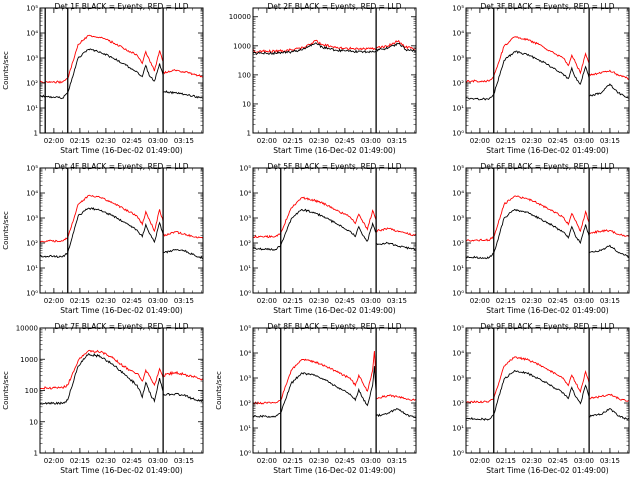 The image size is (640, 484). What do you see at coordinates (335, 166) in the screenshot?
I see `chart-title: Det 5F BLACK = Events, RED = LLD` at bounding box center [335, 166].